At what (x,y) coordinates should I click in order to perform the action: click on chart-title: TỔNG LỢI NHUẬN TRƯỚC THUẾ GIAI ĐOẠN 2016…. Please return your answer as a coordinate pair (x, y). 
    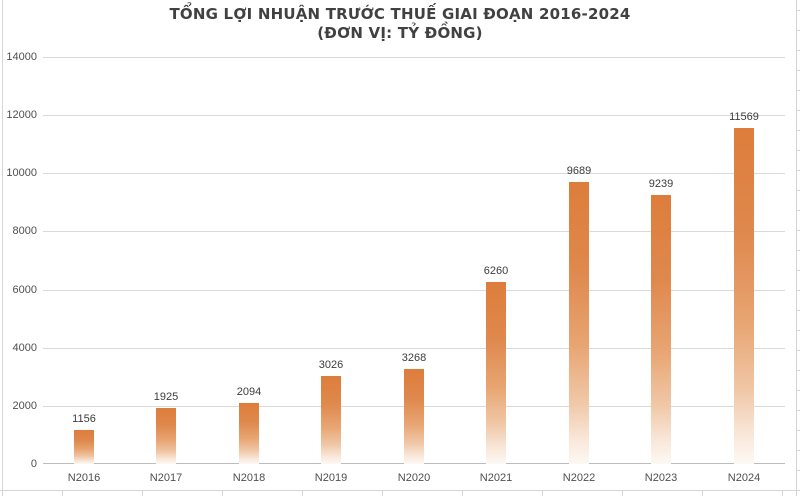
    Looking at the image, I should click on (400, 14).